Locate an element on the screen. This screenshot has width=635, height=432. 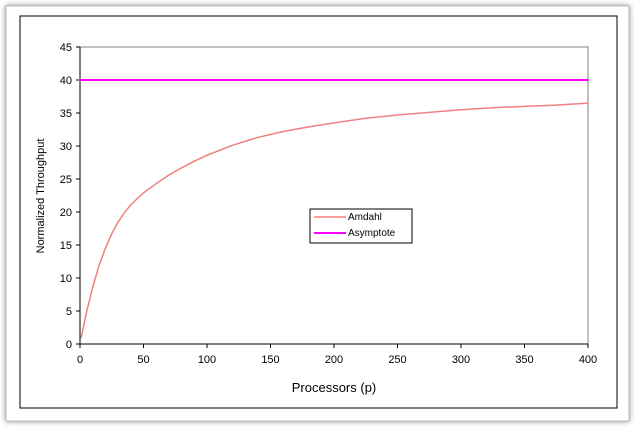
y-tick-label: 15 is located at coordinates (66, 246).